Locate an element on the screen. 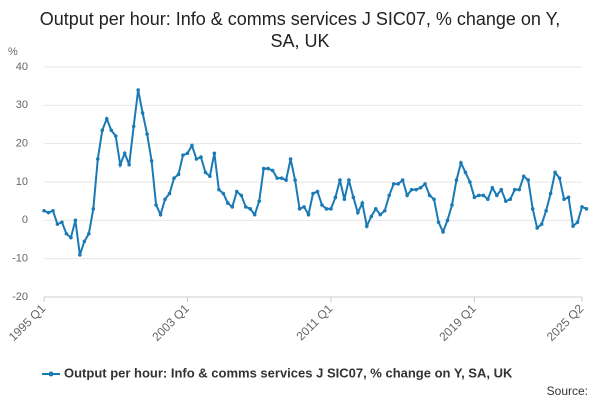  y-tick-label: 40 is located at coordinates (22, 67).